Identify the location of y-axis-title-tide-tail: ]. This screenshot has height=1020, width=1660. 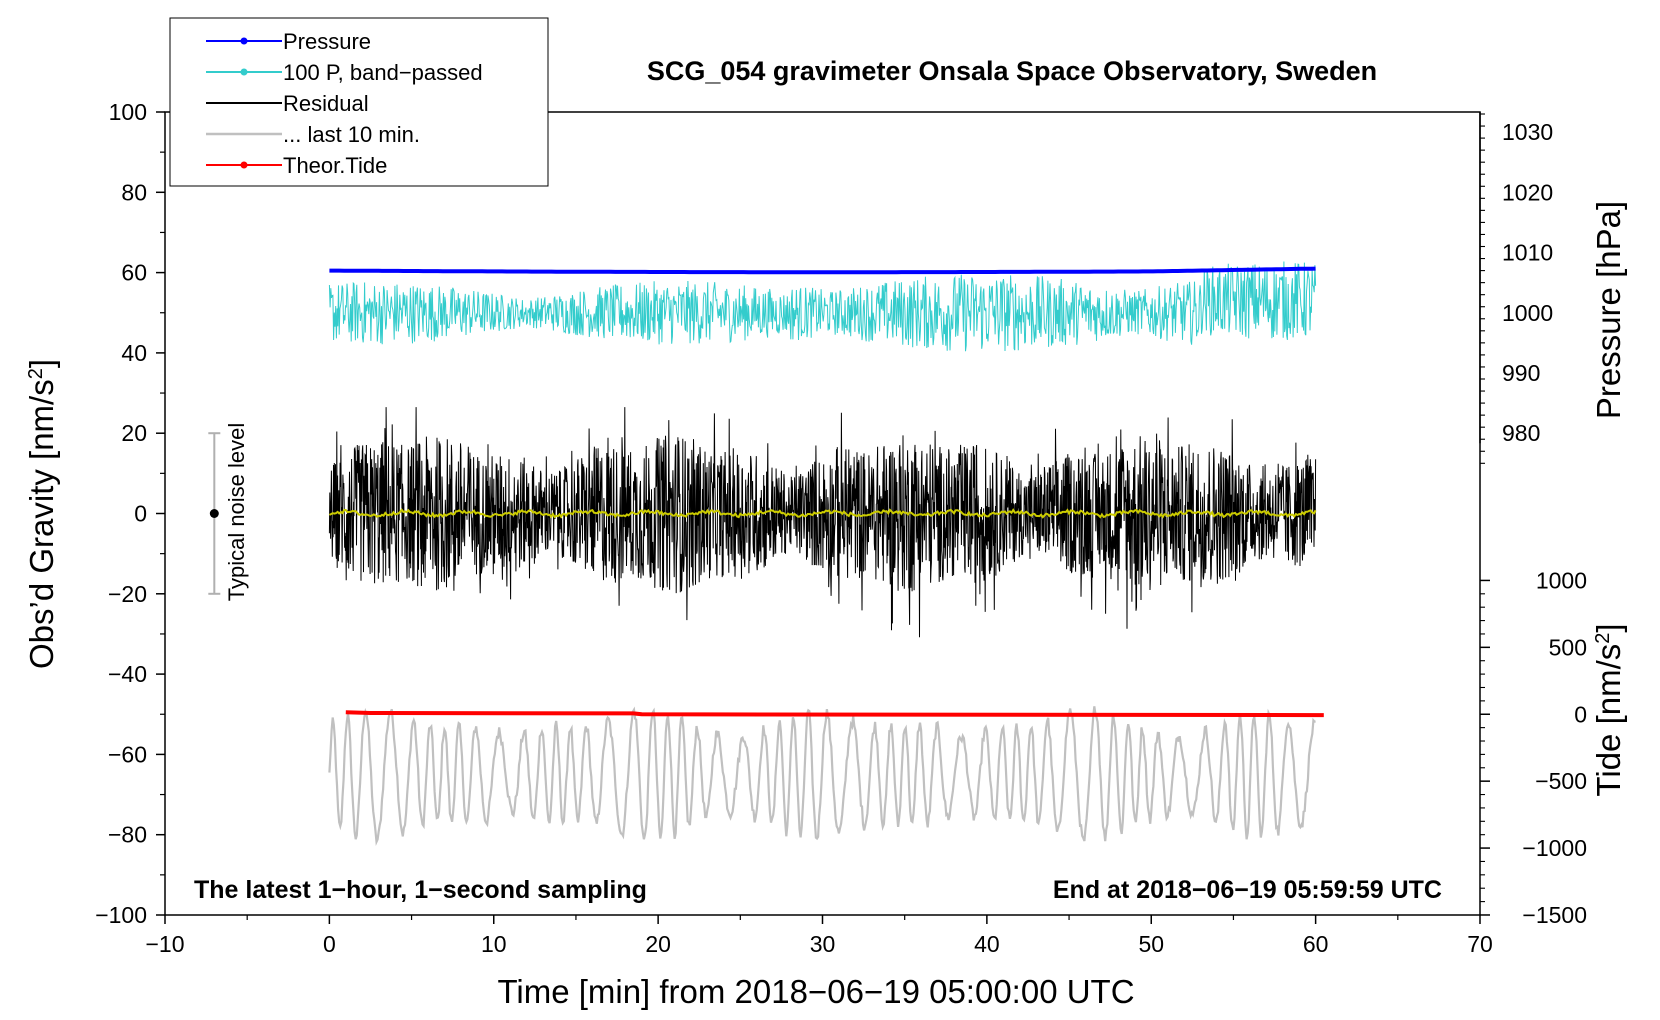
(1608, 627).